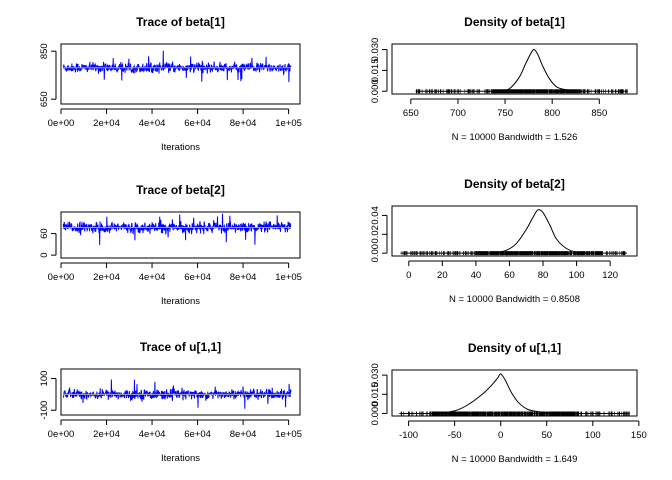 The width and height of the screenshot is (672, 480). Describe the element at coordinates (180, 190) in the screenshot. I see `panel-title: Trace of beta[2]` at that location.